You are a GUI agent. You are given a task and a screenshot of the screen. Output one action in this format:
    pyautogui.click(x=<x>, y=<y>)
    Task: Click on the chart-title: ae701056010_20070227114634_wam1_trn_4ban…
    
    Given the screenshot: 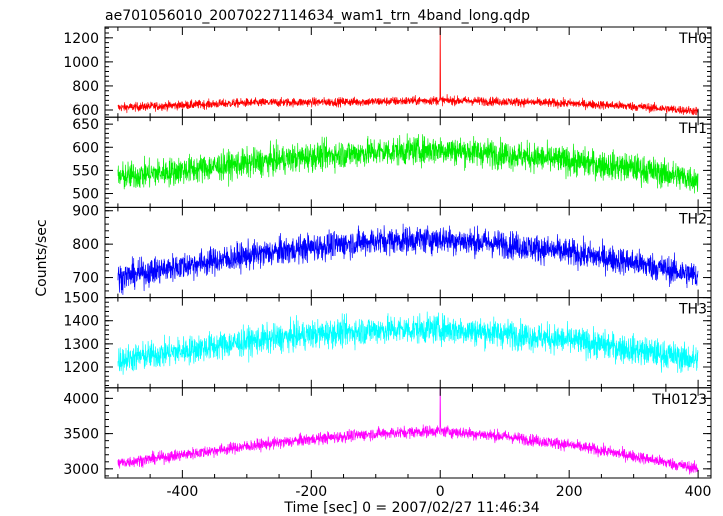 What is the action you would take?
    pyautogui.click(x=317, y=16)
    